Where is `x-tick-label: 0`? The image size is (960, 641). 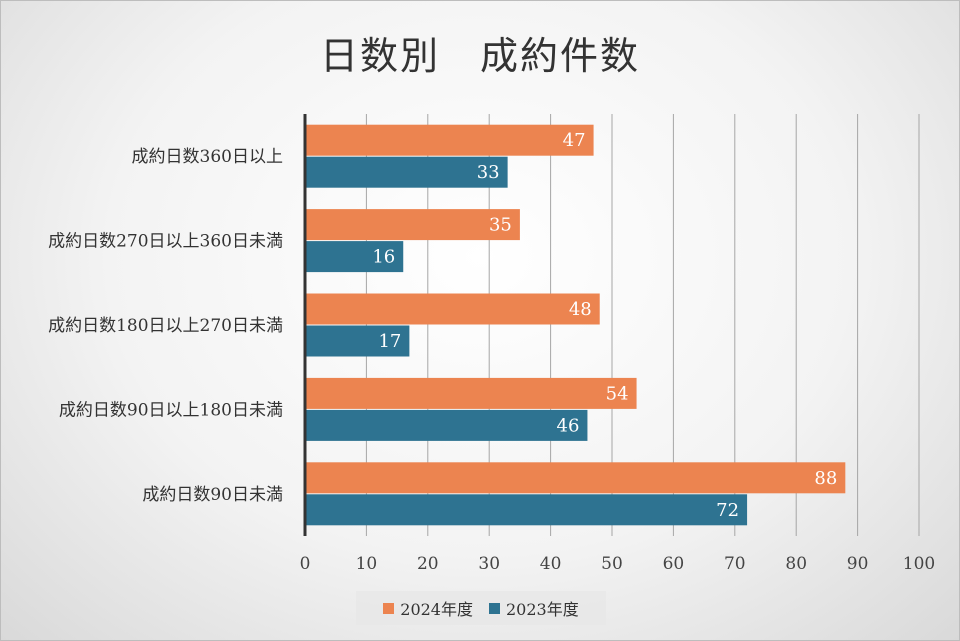 x-tick-label: 0 is located at coordinates (305, 564).